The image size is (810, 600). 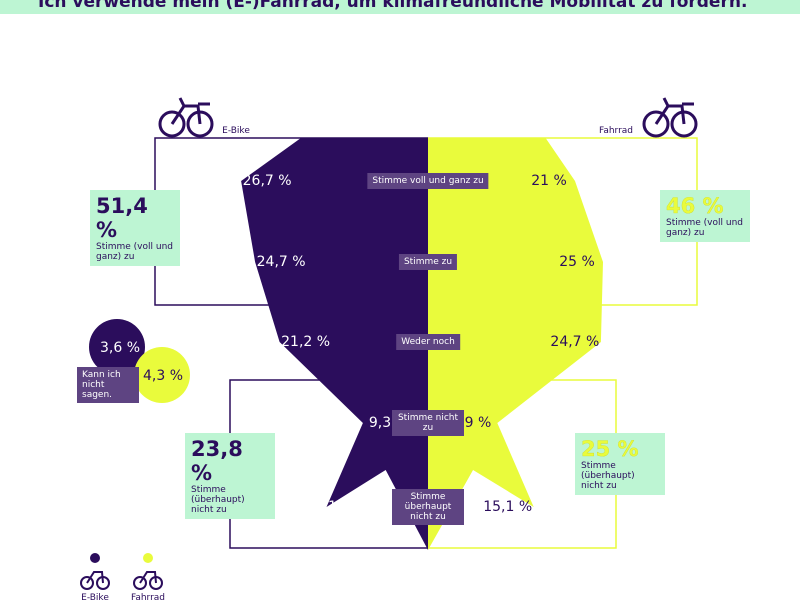 I want to click on series-shape, so click(x=515, y=344).